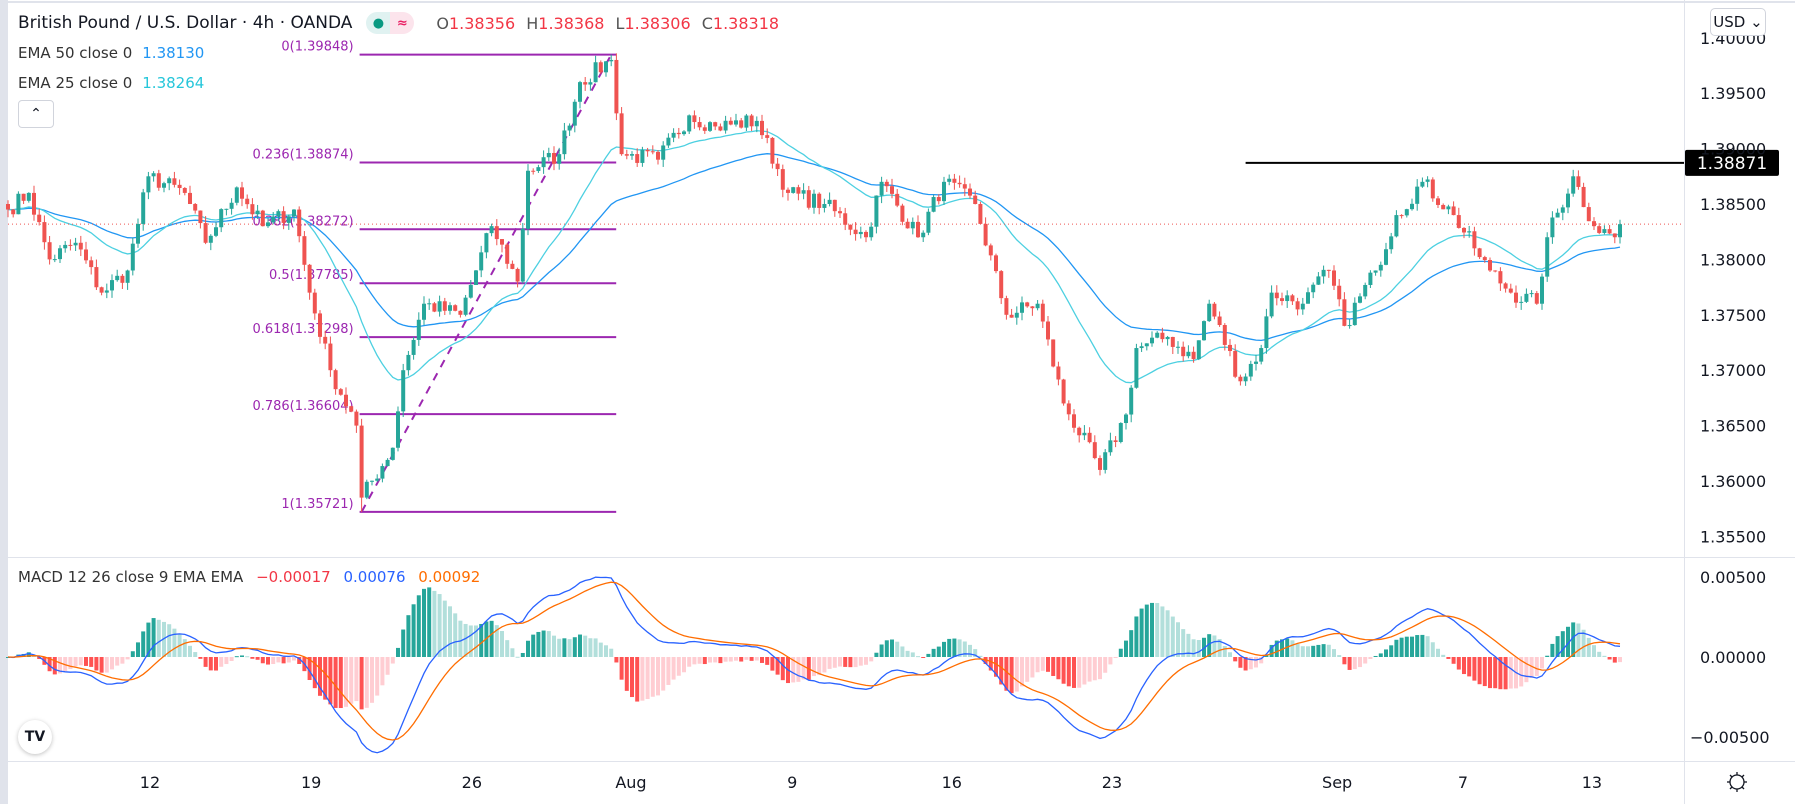 The height and width of the screenshot is (804, 1795). Describe the element at coordinates (36, 114) in the screenshot. I see `collapse-legend-button: ⌃` at that location.